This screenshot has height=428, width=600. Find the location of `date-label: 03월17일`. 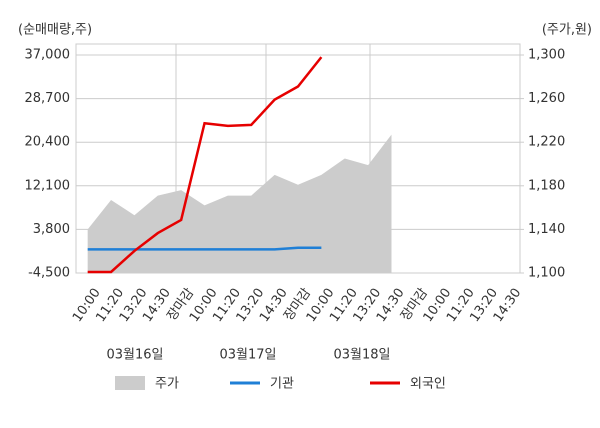

date-label: 03월17일 is located at coordinates (247, 355).